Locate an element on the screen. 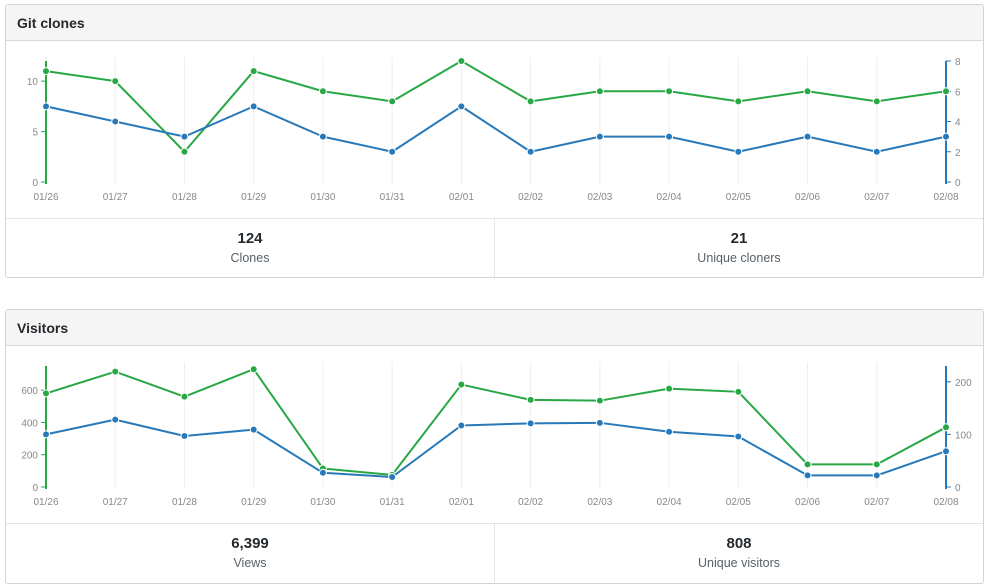  visitors-chart-left-tick-label: 400 is located at coordinates (29, 423).